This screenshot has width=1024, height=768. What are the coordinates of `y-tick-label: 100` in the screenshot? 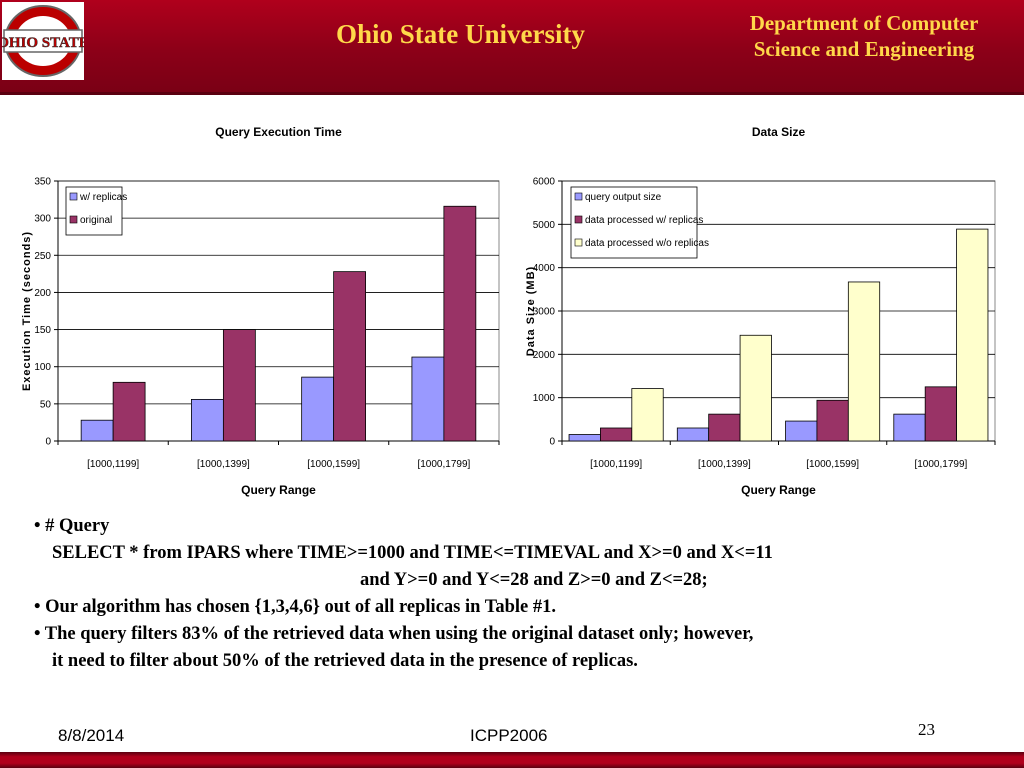 It's located at (42, 367).